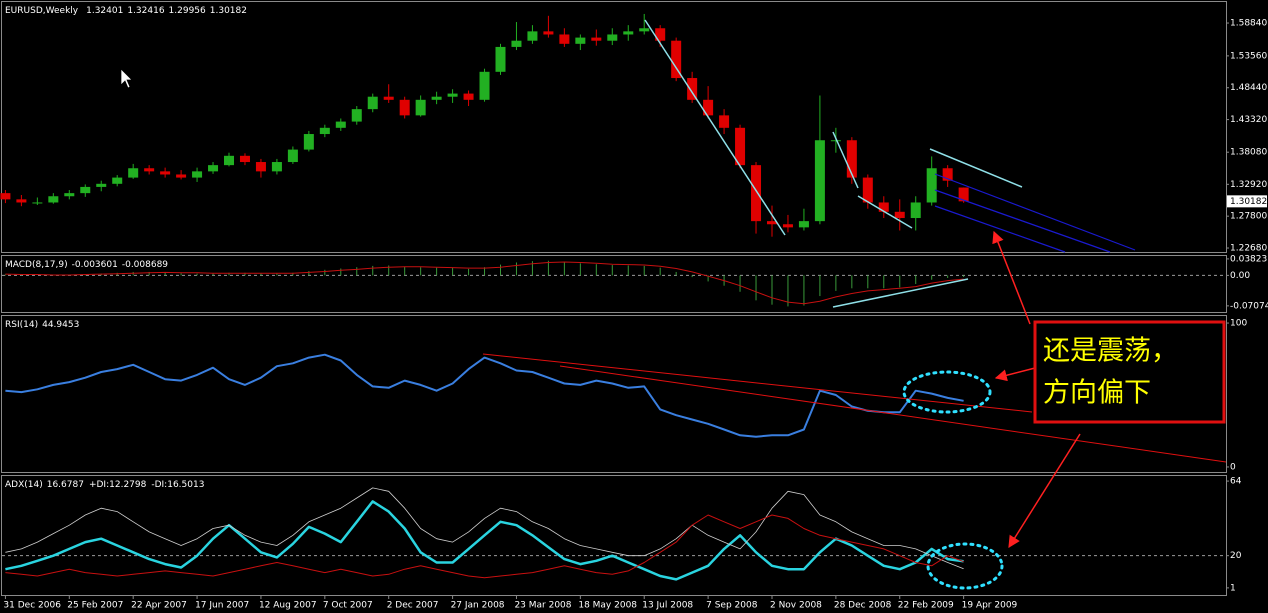 The image size is (1268, 613). Describe the element at coordinates (21, 325) in the screenshot. I see `indicator-name: RSI(14)` at that location.